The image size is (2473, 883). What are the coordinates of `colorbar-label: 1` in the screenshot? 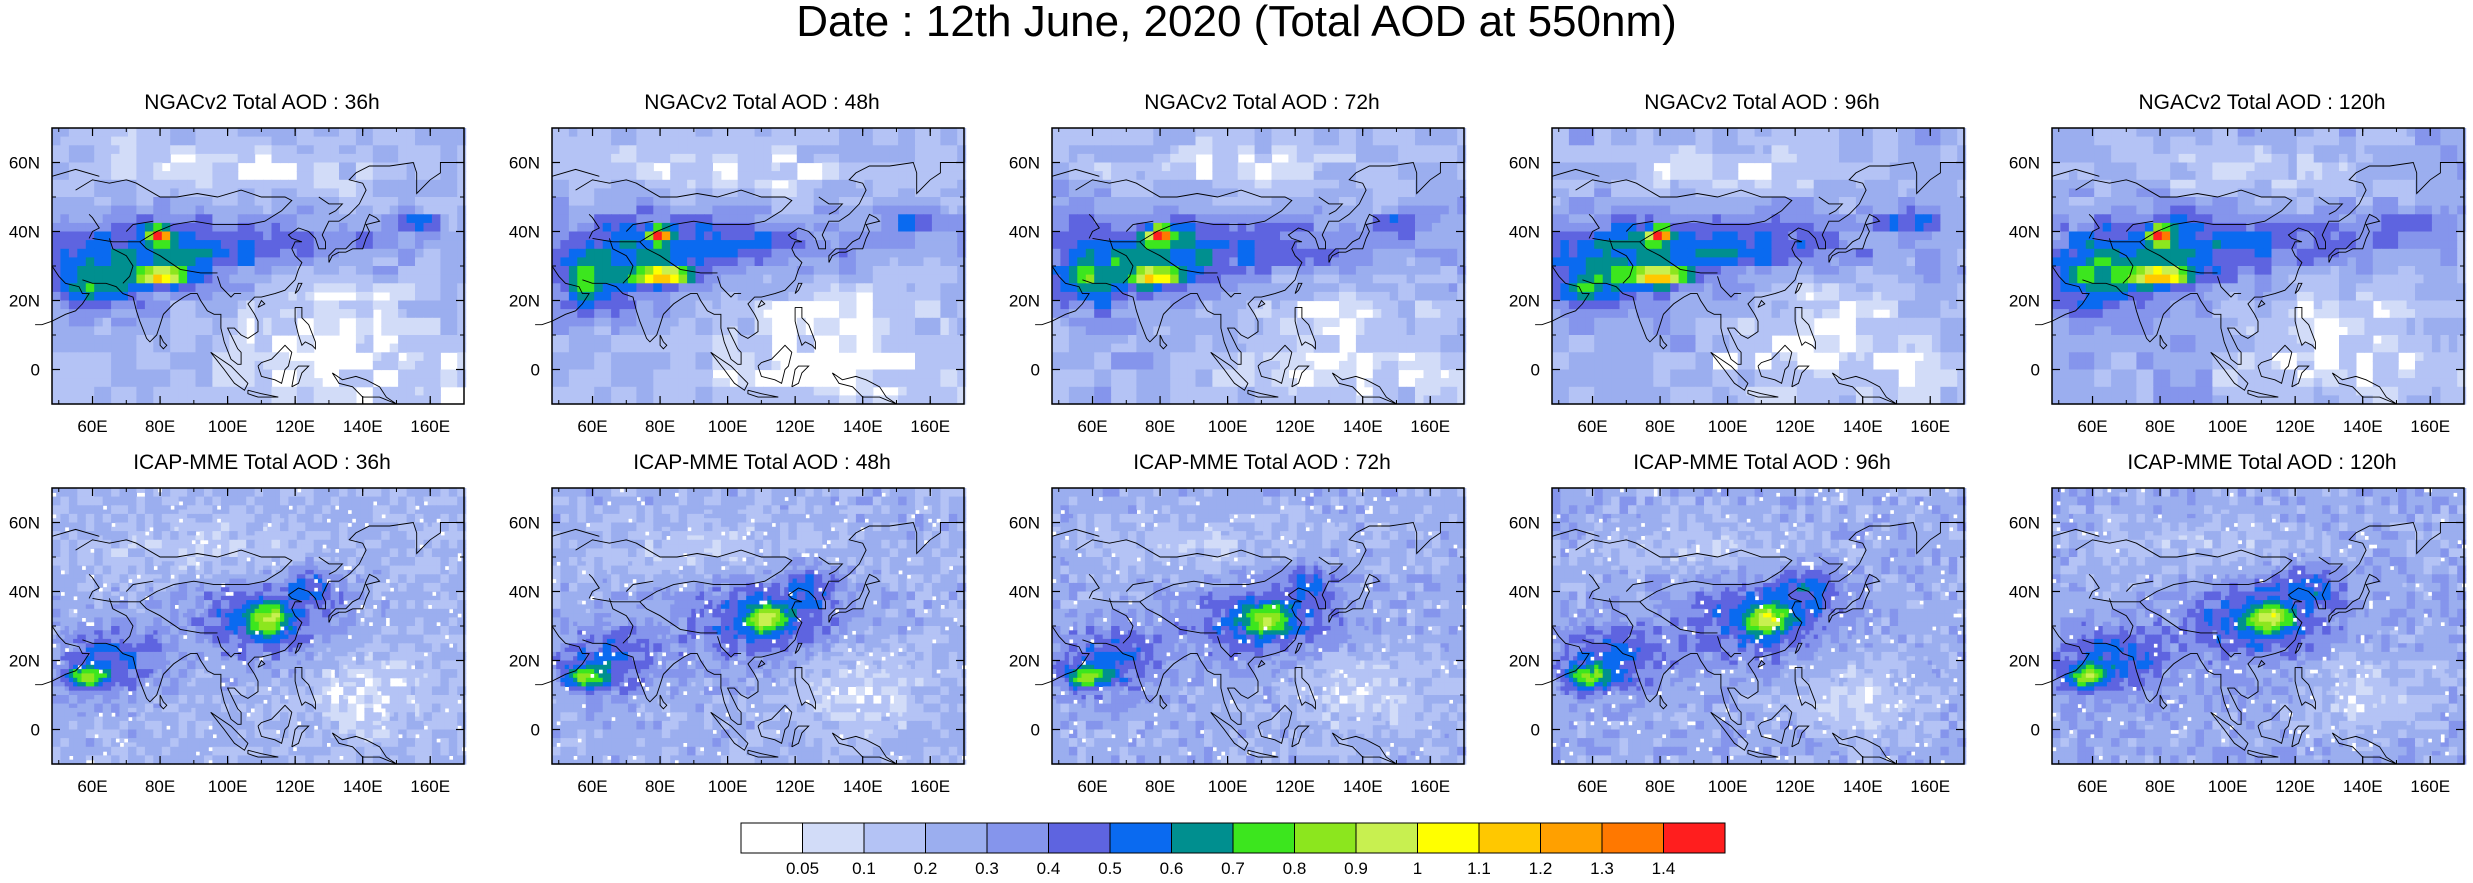 It's located at (1417, 868).